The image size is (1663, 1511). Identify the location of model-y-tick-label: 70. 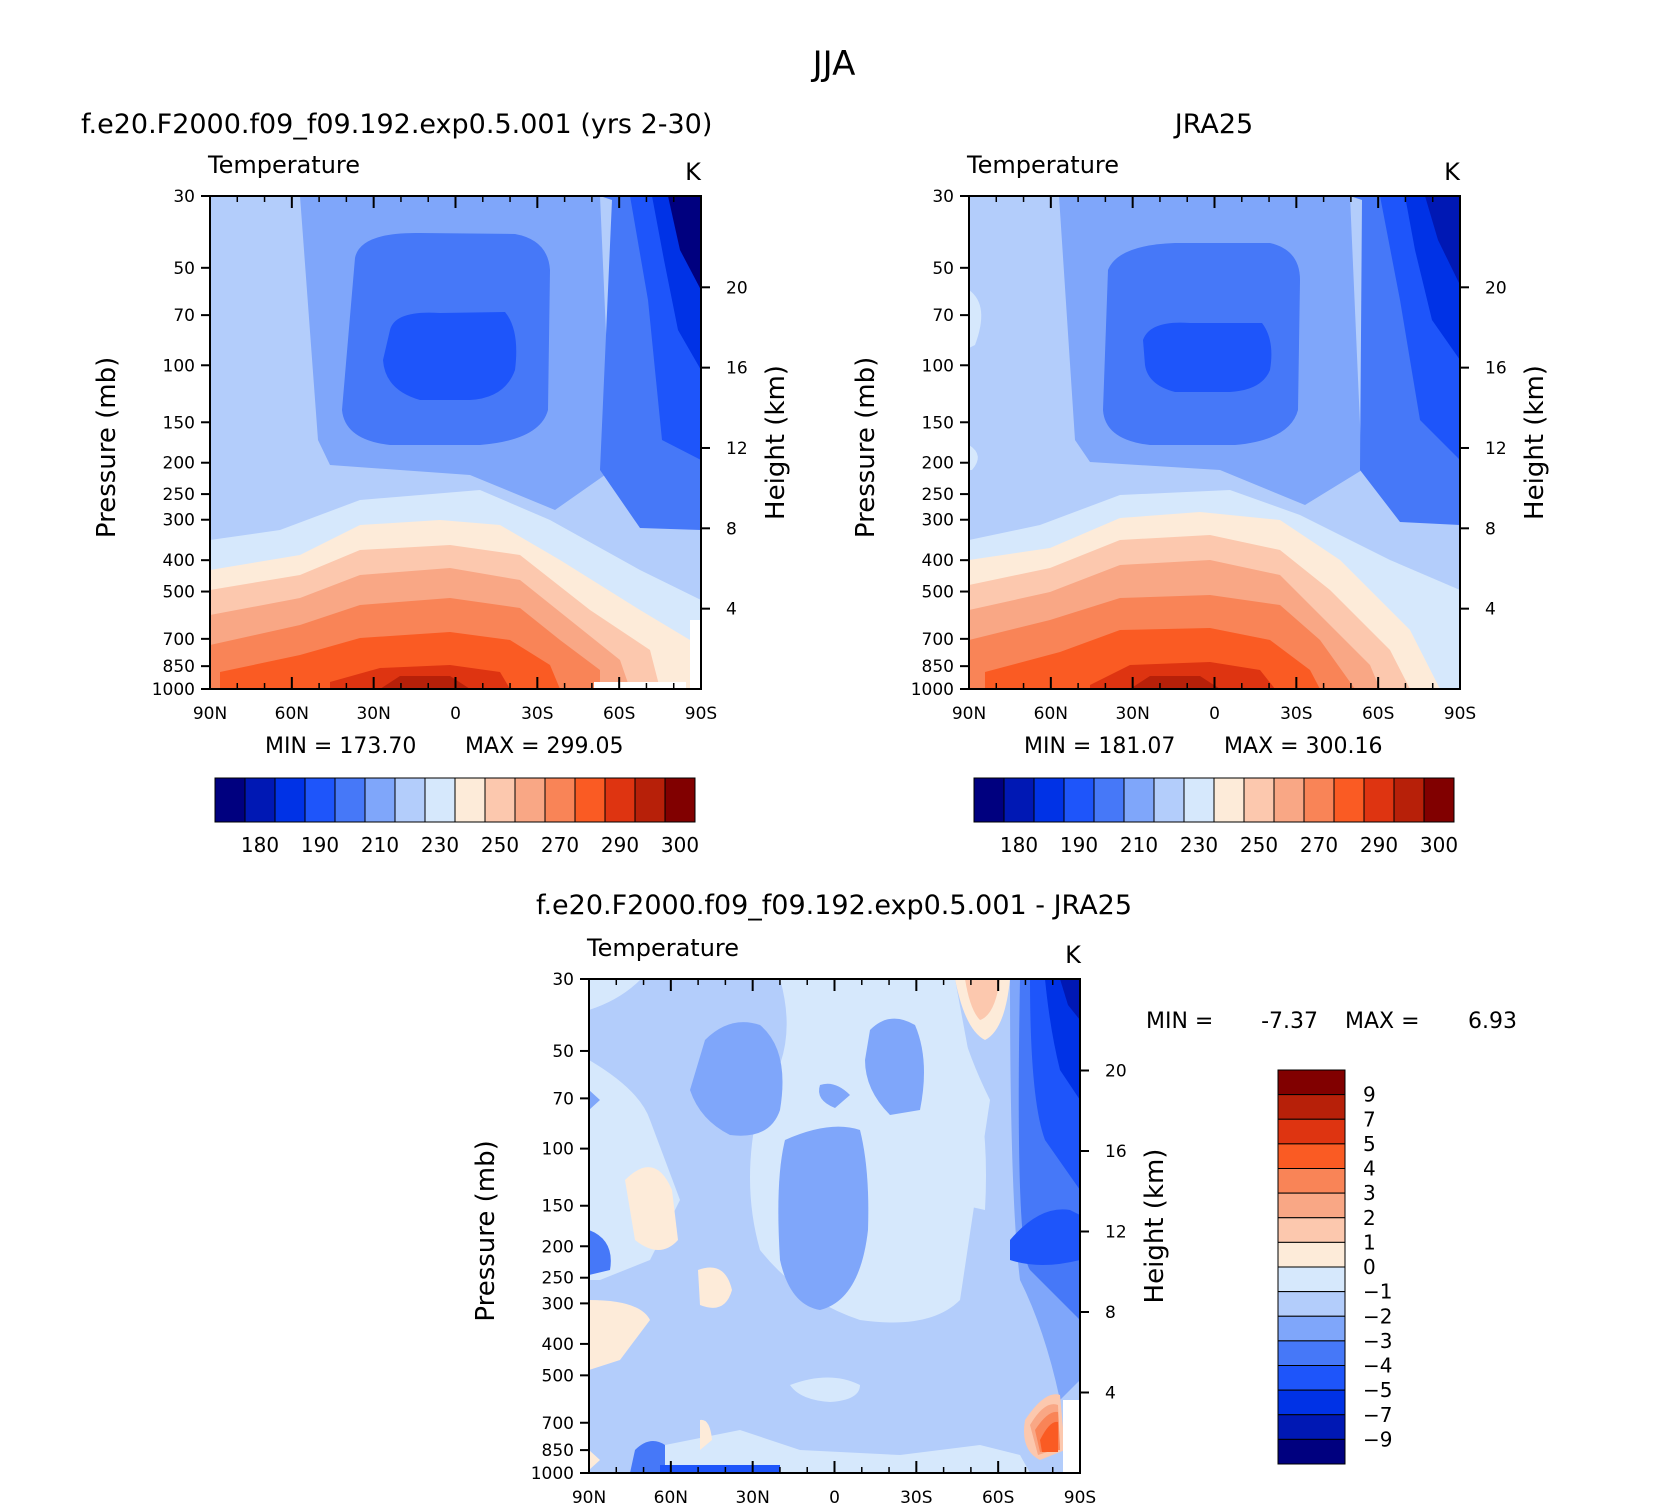
(184, 316).